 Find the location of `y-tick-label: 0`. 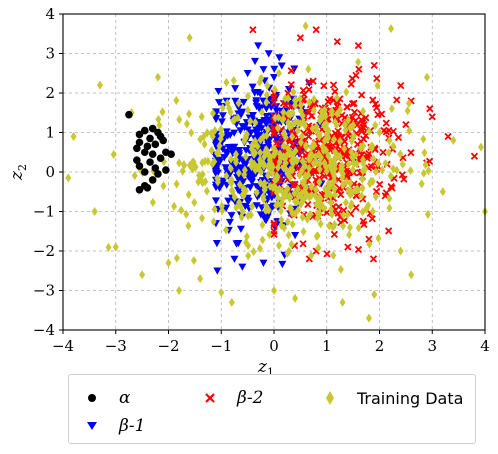

y-tick-label: 0 is located at coordinates (50, 172).